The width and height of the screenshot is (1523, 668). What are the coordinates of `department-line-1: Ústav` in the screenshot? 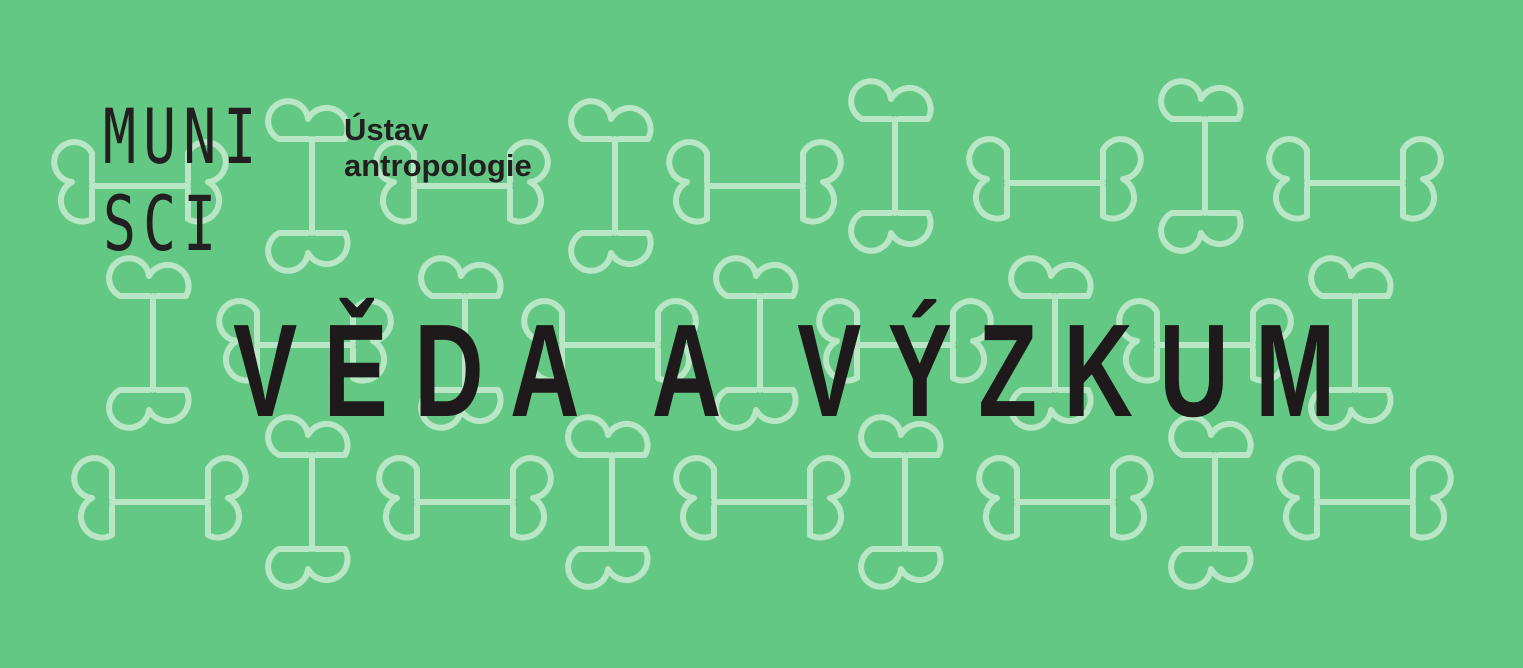 It's located at (386, 129).